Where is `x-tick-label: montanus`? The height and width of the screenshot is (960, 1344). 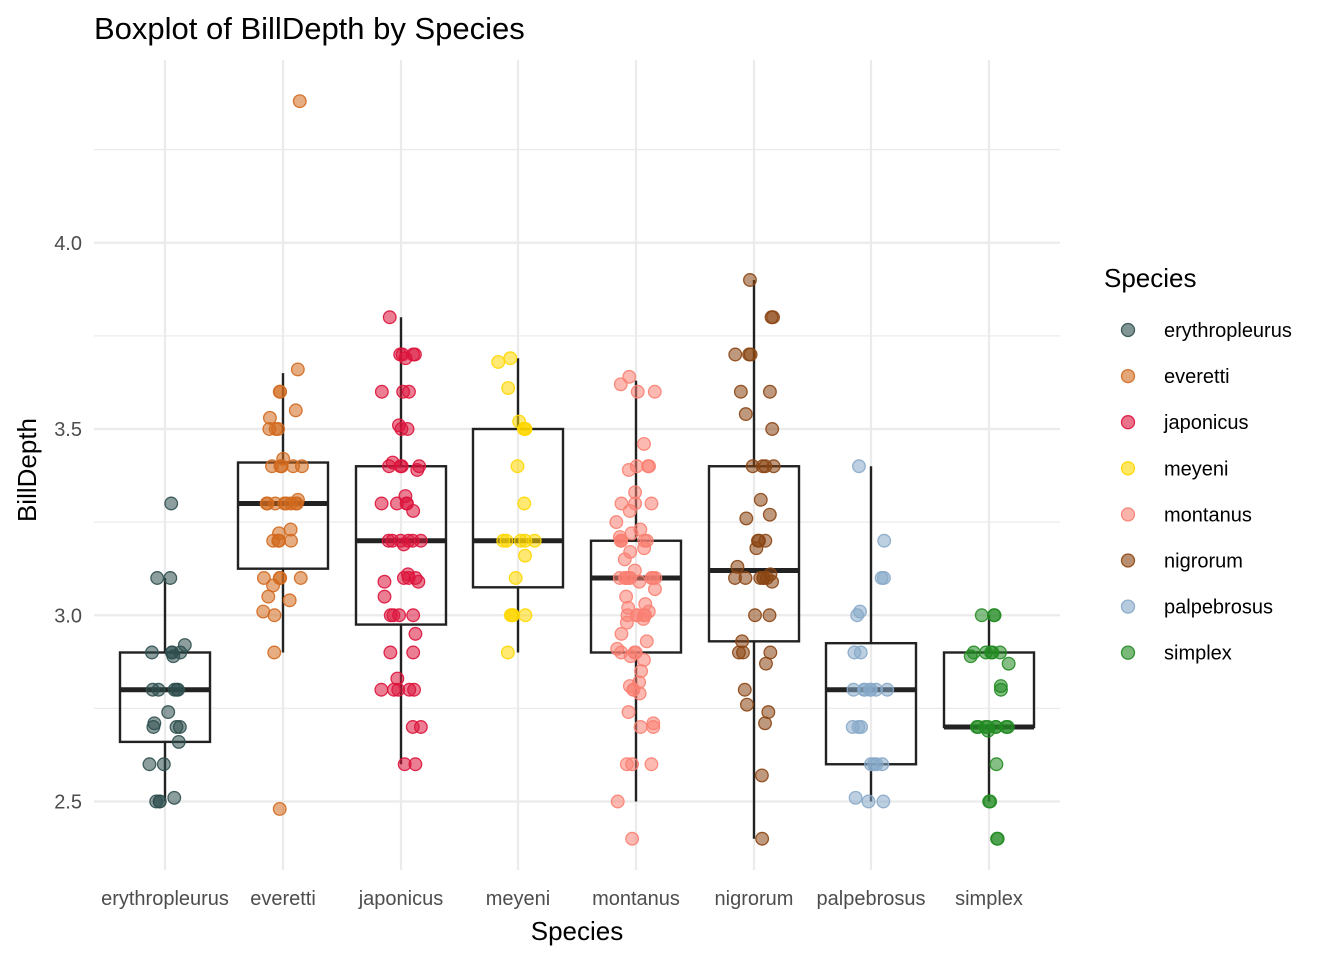 x-tick-label: montanus is located at coordinates (636, 899).